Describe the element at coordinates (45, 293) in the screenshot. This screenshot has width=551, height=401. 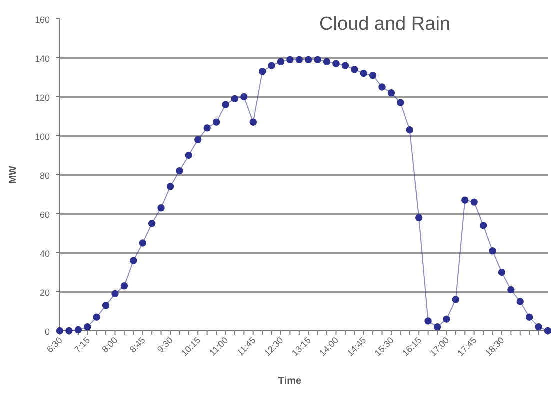
I see `y-tick-label: 20` at that location.